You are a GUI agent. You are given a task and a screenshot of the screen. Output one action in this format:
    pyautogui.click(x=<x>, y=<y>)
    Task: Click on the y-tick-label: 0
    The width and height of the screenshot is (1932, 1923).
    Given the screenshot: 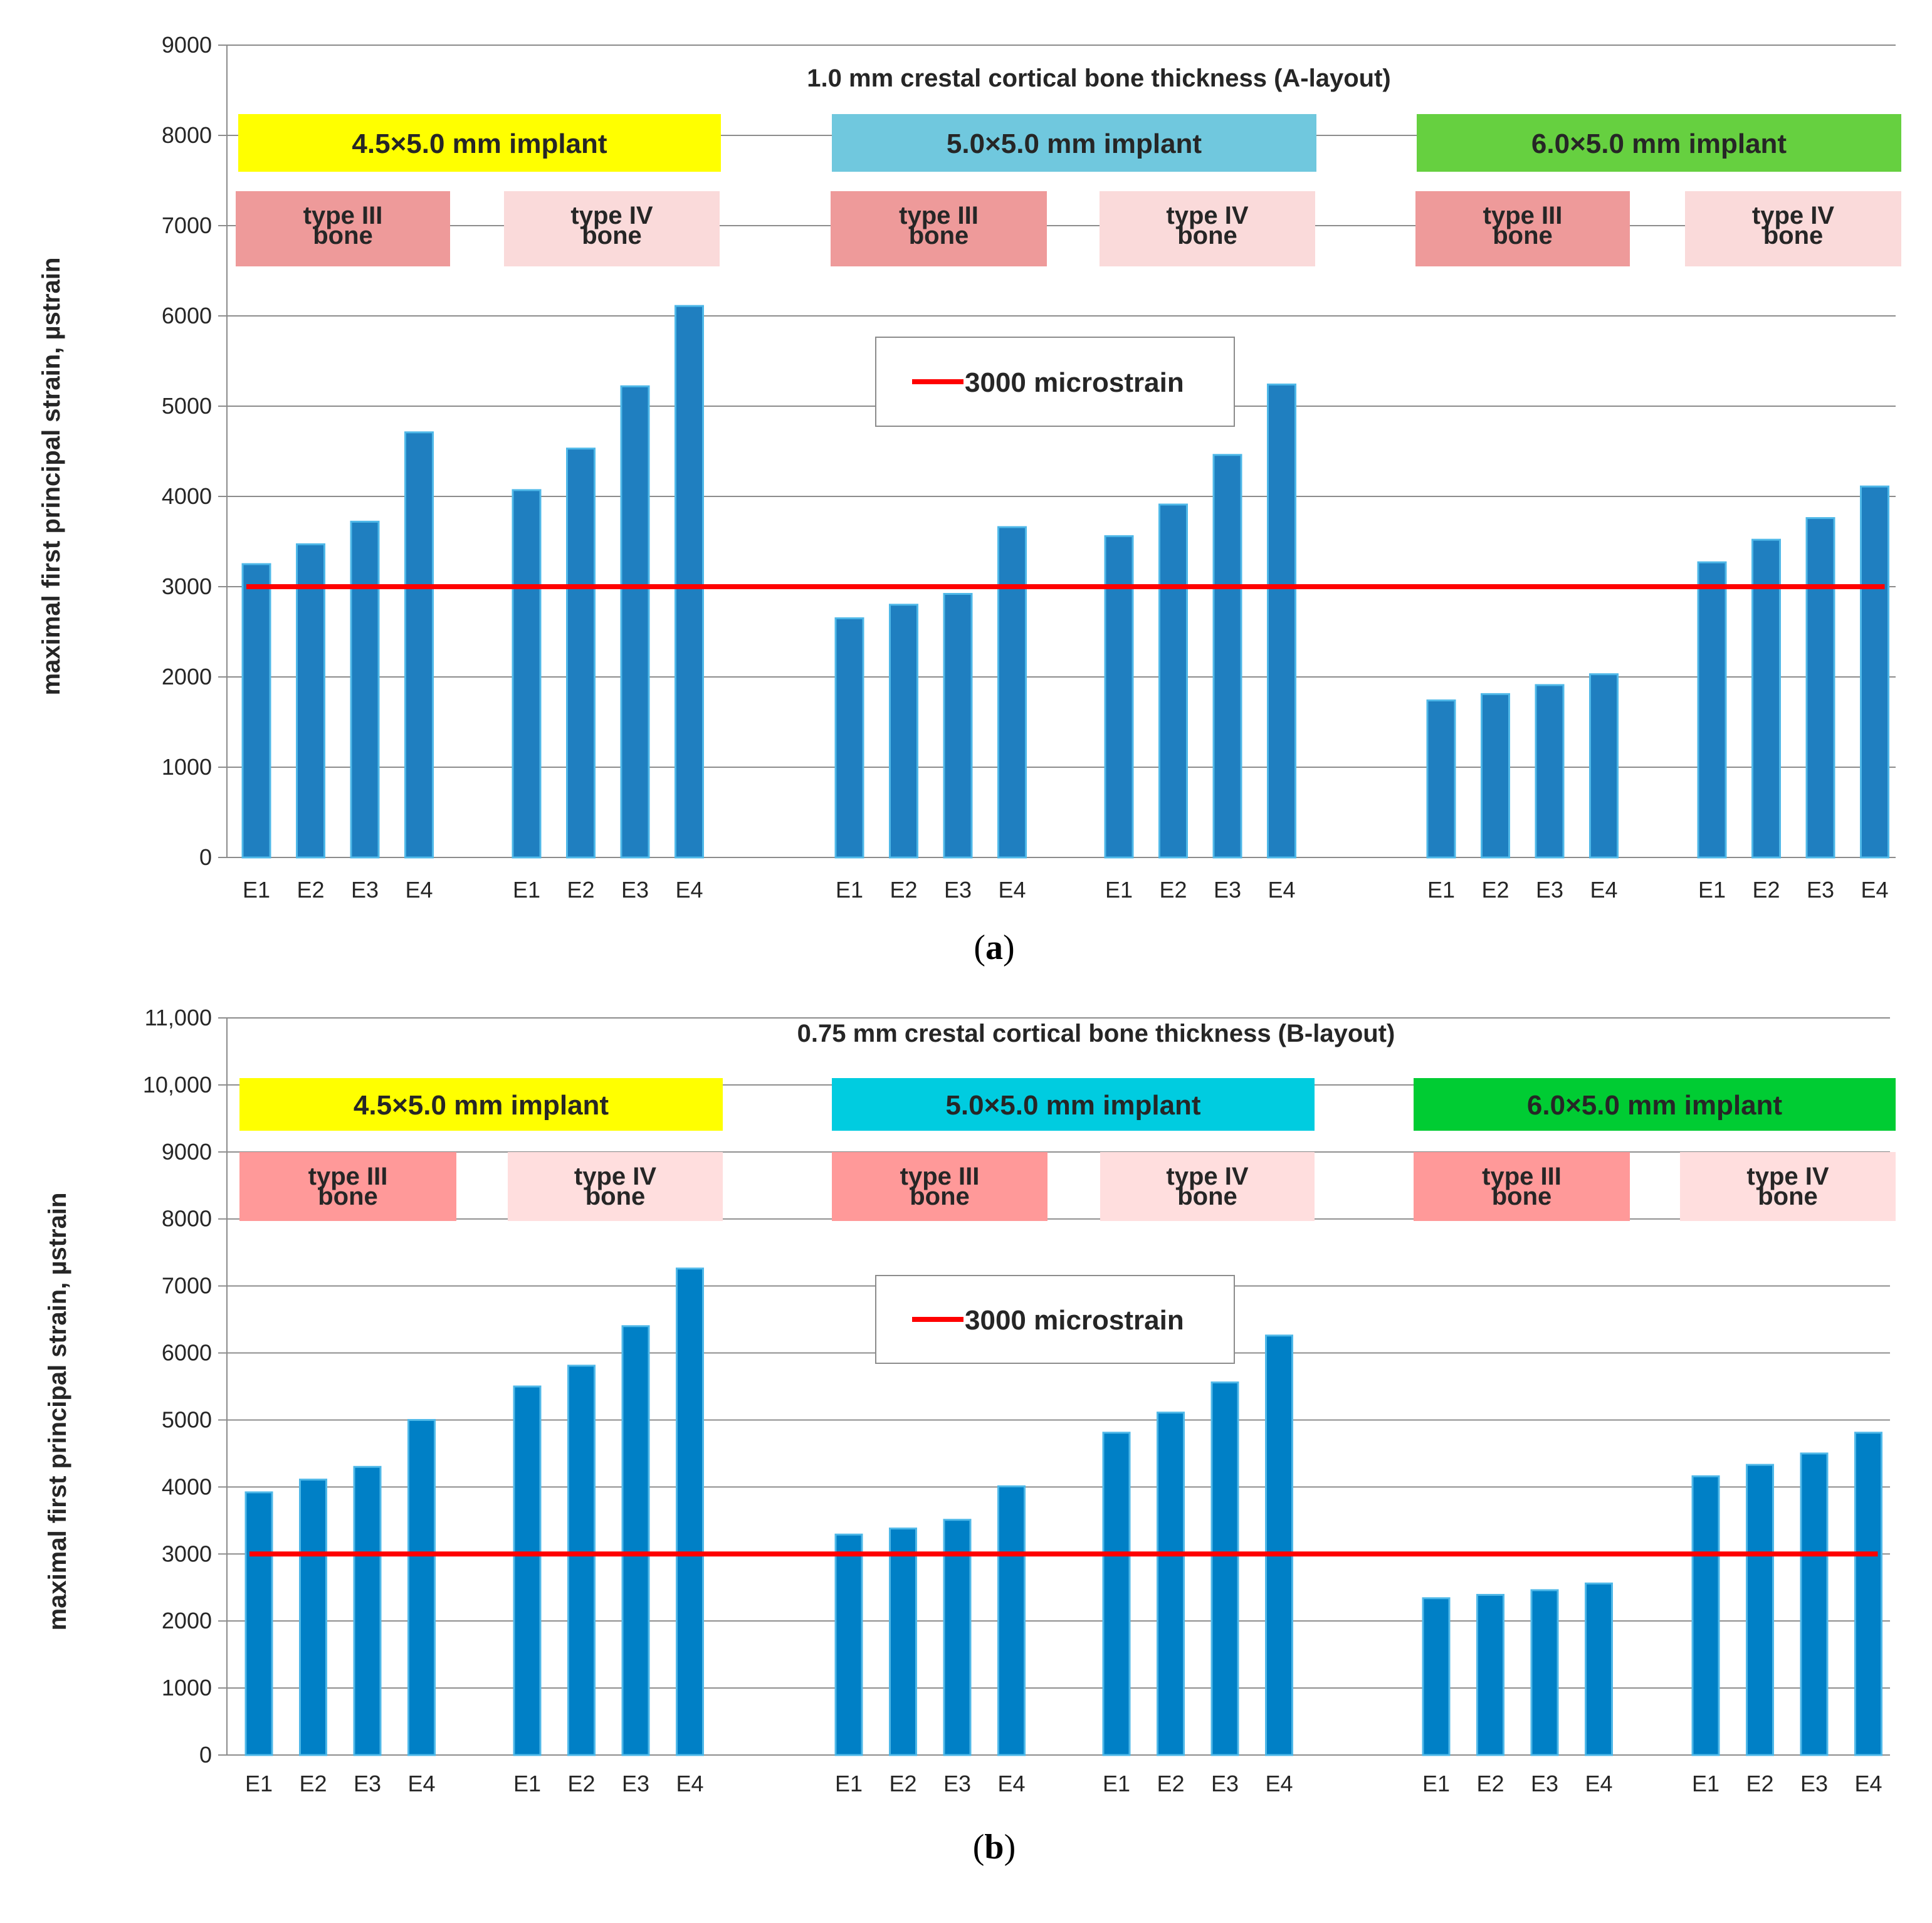 What is the action you would take?
    pyautogui.click(x=206, y=1755)
    